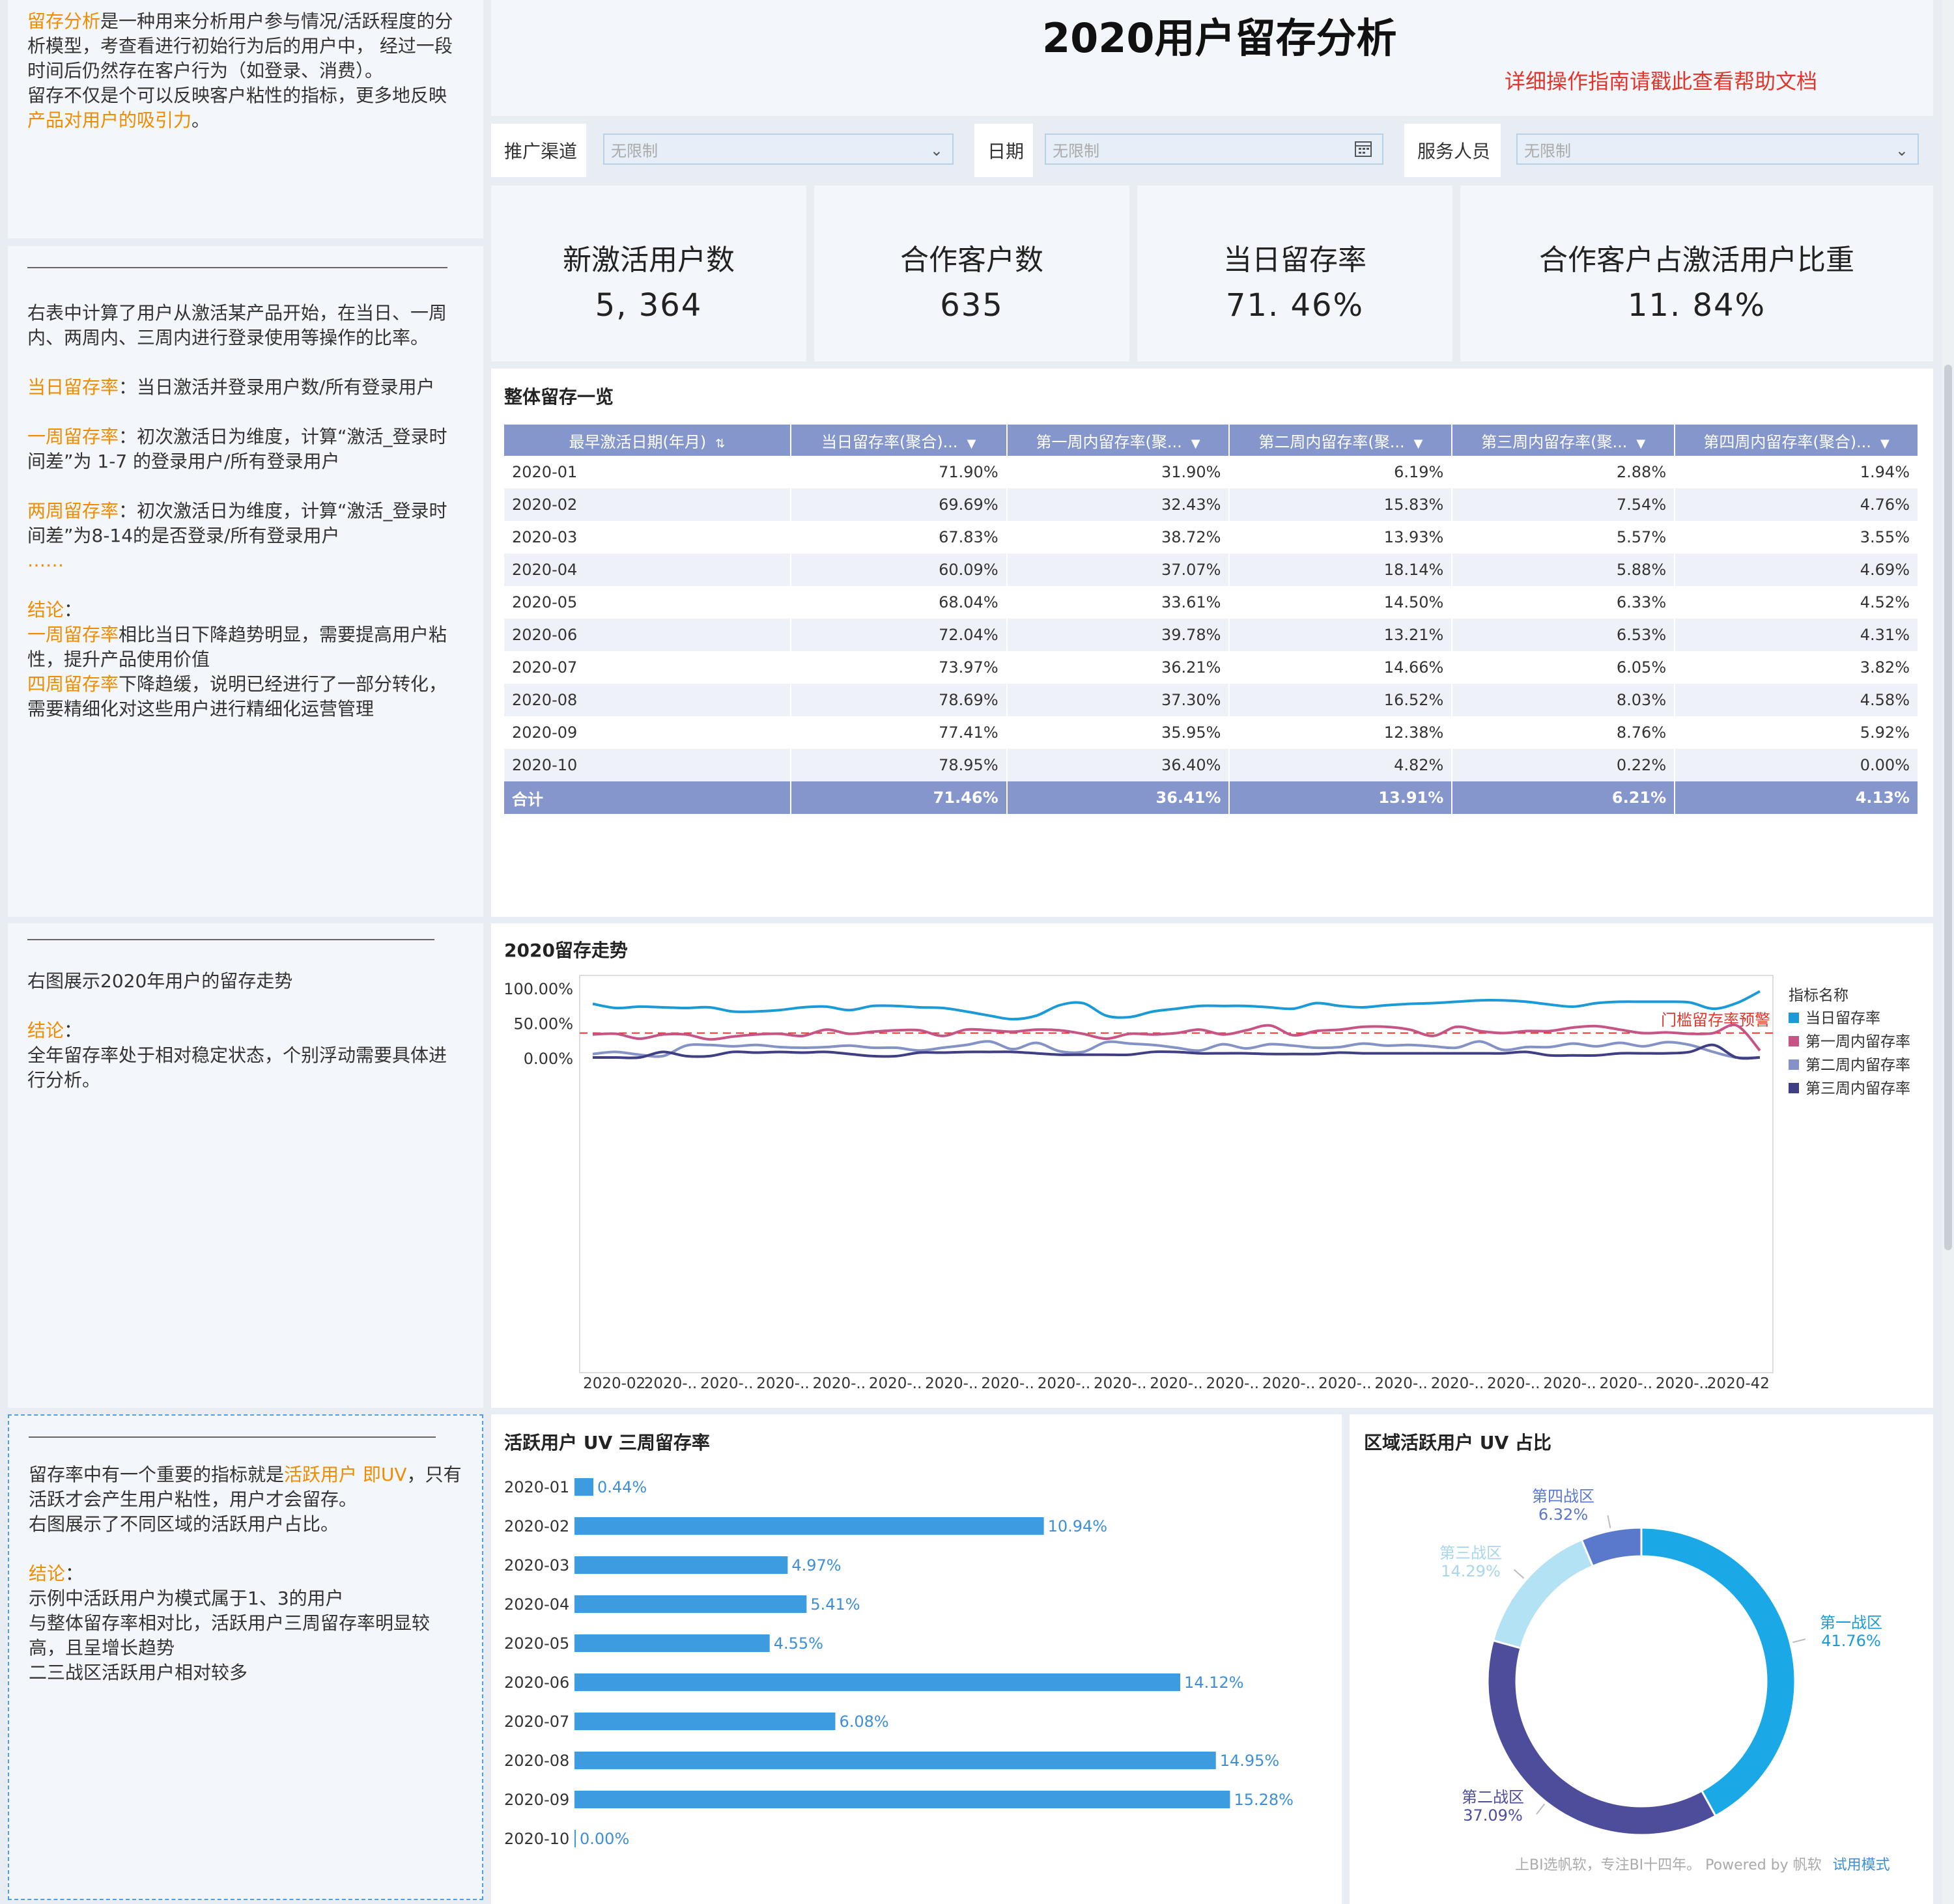  I want to click on staff-filter-value: 无限制, so click(1547, 151).